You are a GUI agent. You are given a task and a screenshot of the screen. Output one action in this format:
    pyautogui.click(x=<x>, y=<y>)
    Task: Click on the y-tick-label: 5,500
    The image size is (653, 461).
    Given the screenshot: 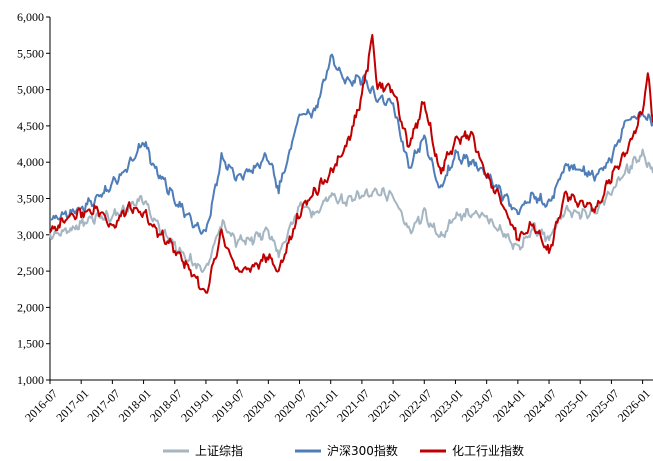 What is the action you would take?
    pyautogui.click(x=30, y=53)
    